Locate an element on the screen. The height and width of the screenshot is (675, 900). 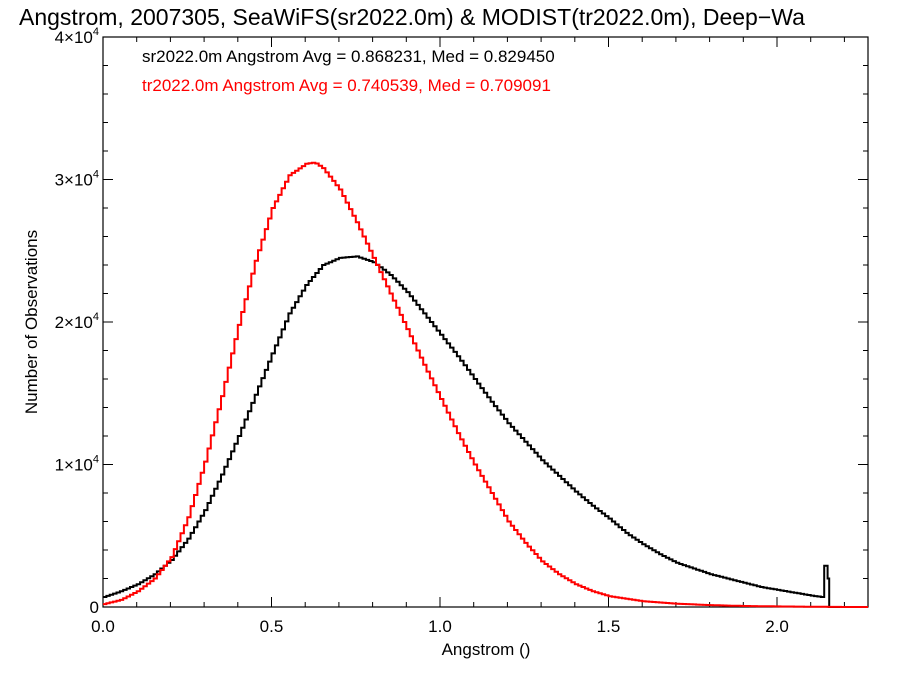
y-tick-base: 0 is located at coordinates (94, 607).